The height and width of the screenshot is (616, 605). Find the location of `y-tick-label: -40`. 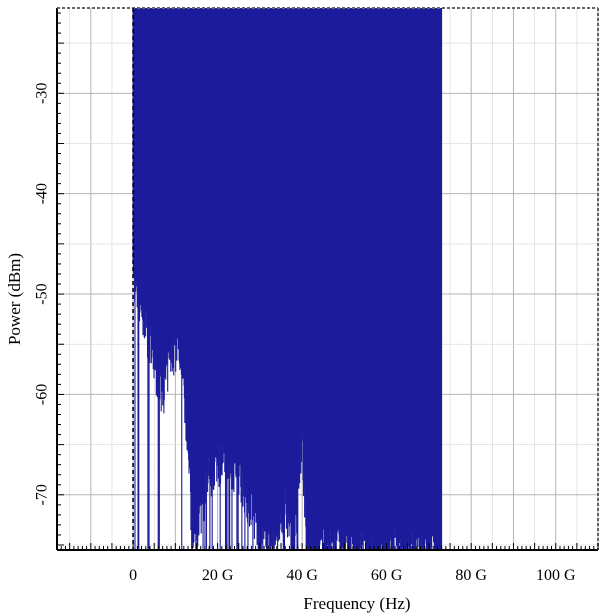

y-tick-label: -40 is located at coordinates (42, 193).